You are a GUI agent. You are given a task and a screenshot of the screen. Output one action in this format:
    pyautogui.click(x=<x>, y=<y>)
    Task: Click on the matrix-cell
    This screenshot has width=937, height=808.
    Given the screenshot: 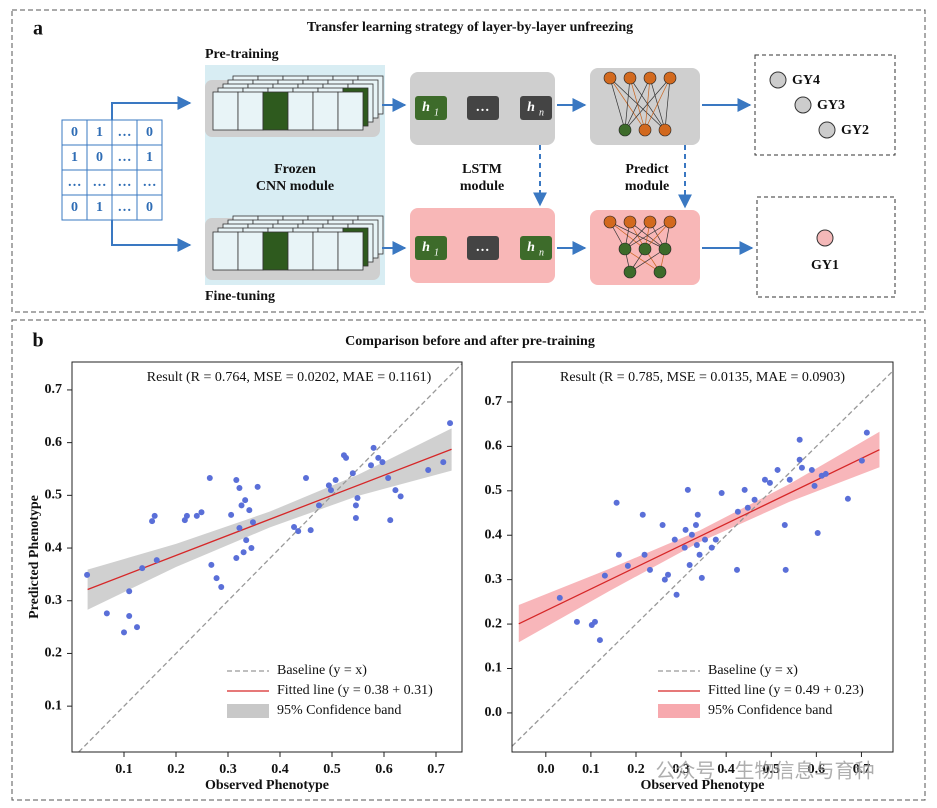 What is the action you would take?
    pyautogui.click(x=124, y=207)
    